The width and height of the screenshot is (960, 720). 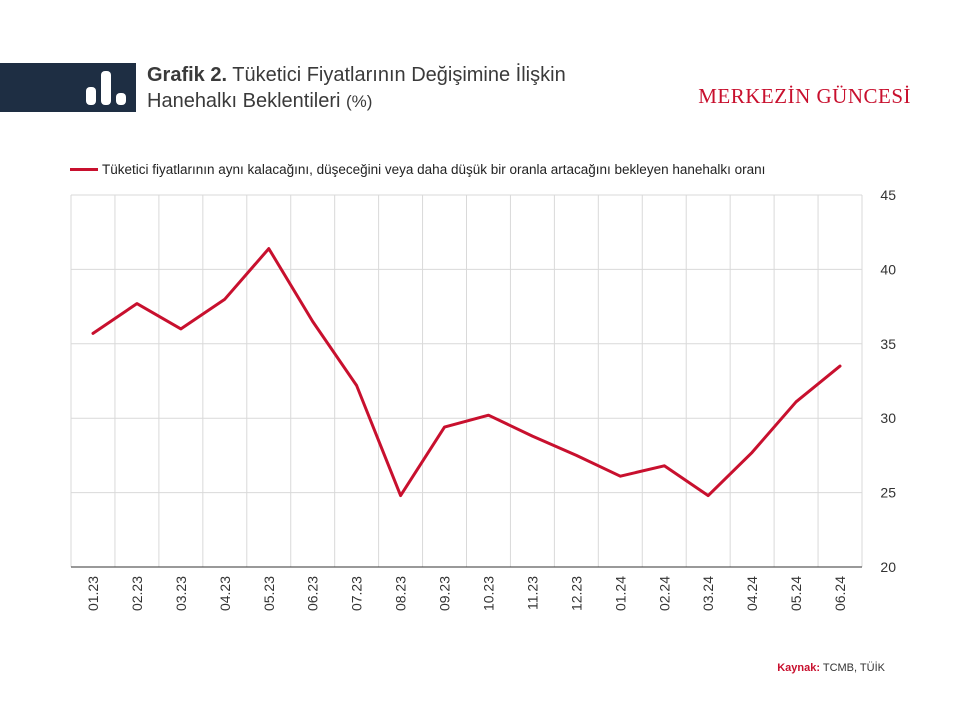 I want to click on title-unit: (%), so click(x=359, y=101).